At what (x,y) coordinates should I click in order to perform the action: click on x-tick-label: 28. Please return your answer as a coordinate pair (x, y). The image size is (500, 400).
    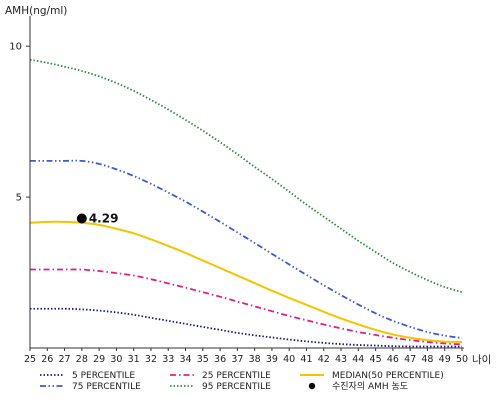
    Looking at the image, I should click on (82, 359).